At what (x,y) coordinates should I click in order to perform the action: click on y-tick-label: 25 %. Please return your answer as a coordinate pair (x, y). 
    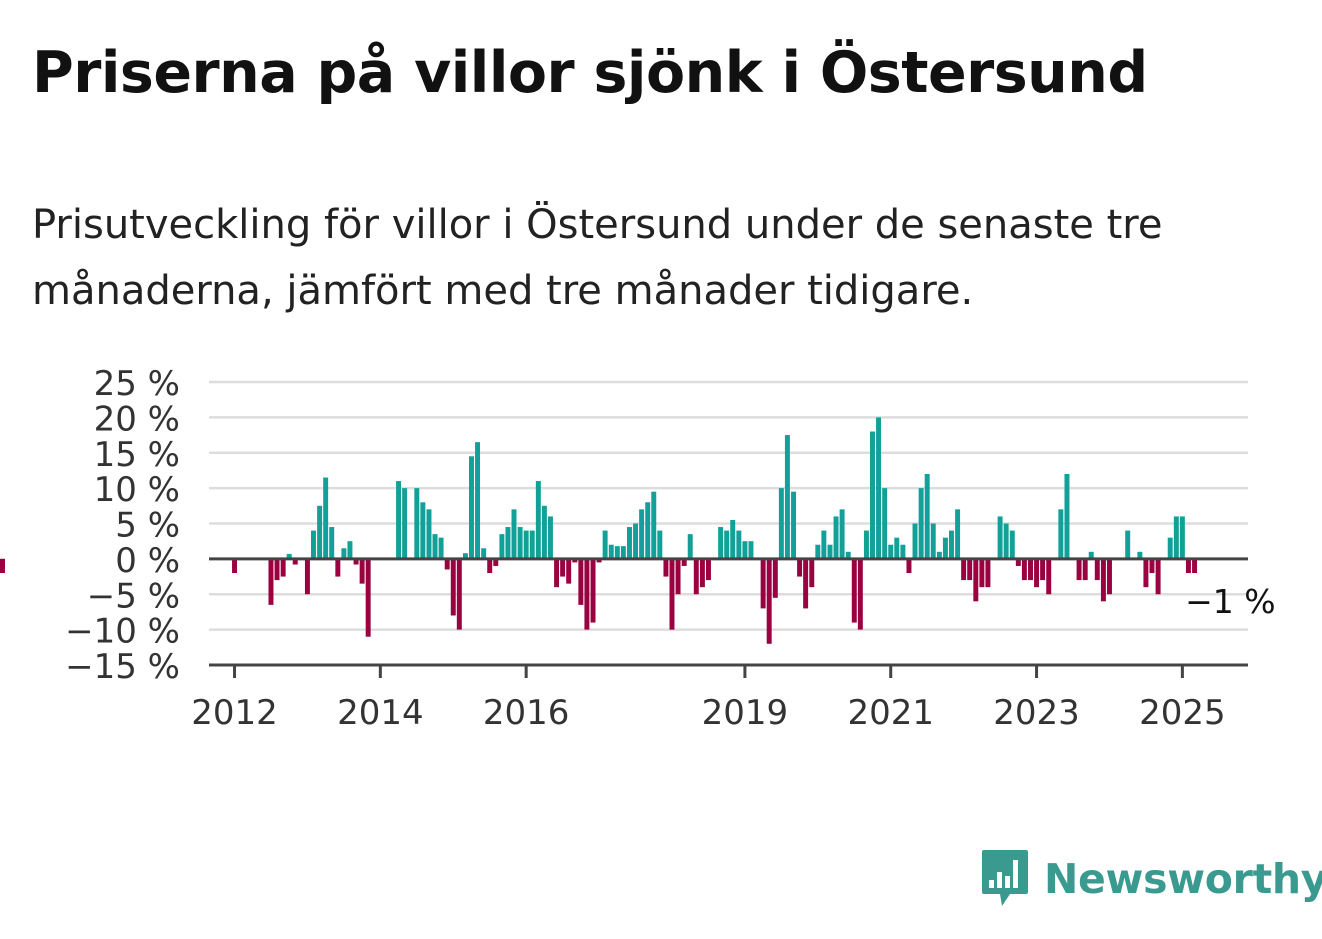
    Looking at the image, I should click on (137, 384).